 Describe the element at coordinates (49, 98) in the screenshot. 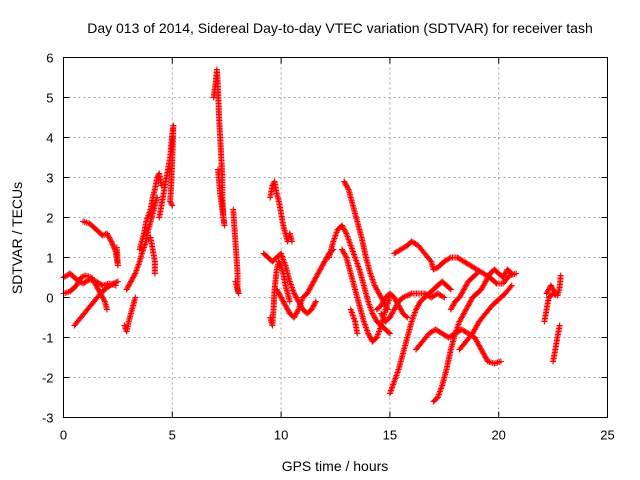

I see `y-tick-label: 5` at that location.